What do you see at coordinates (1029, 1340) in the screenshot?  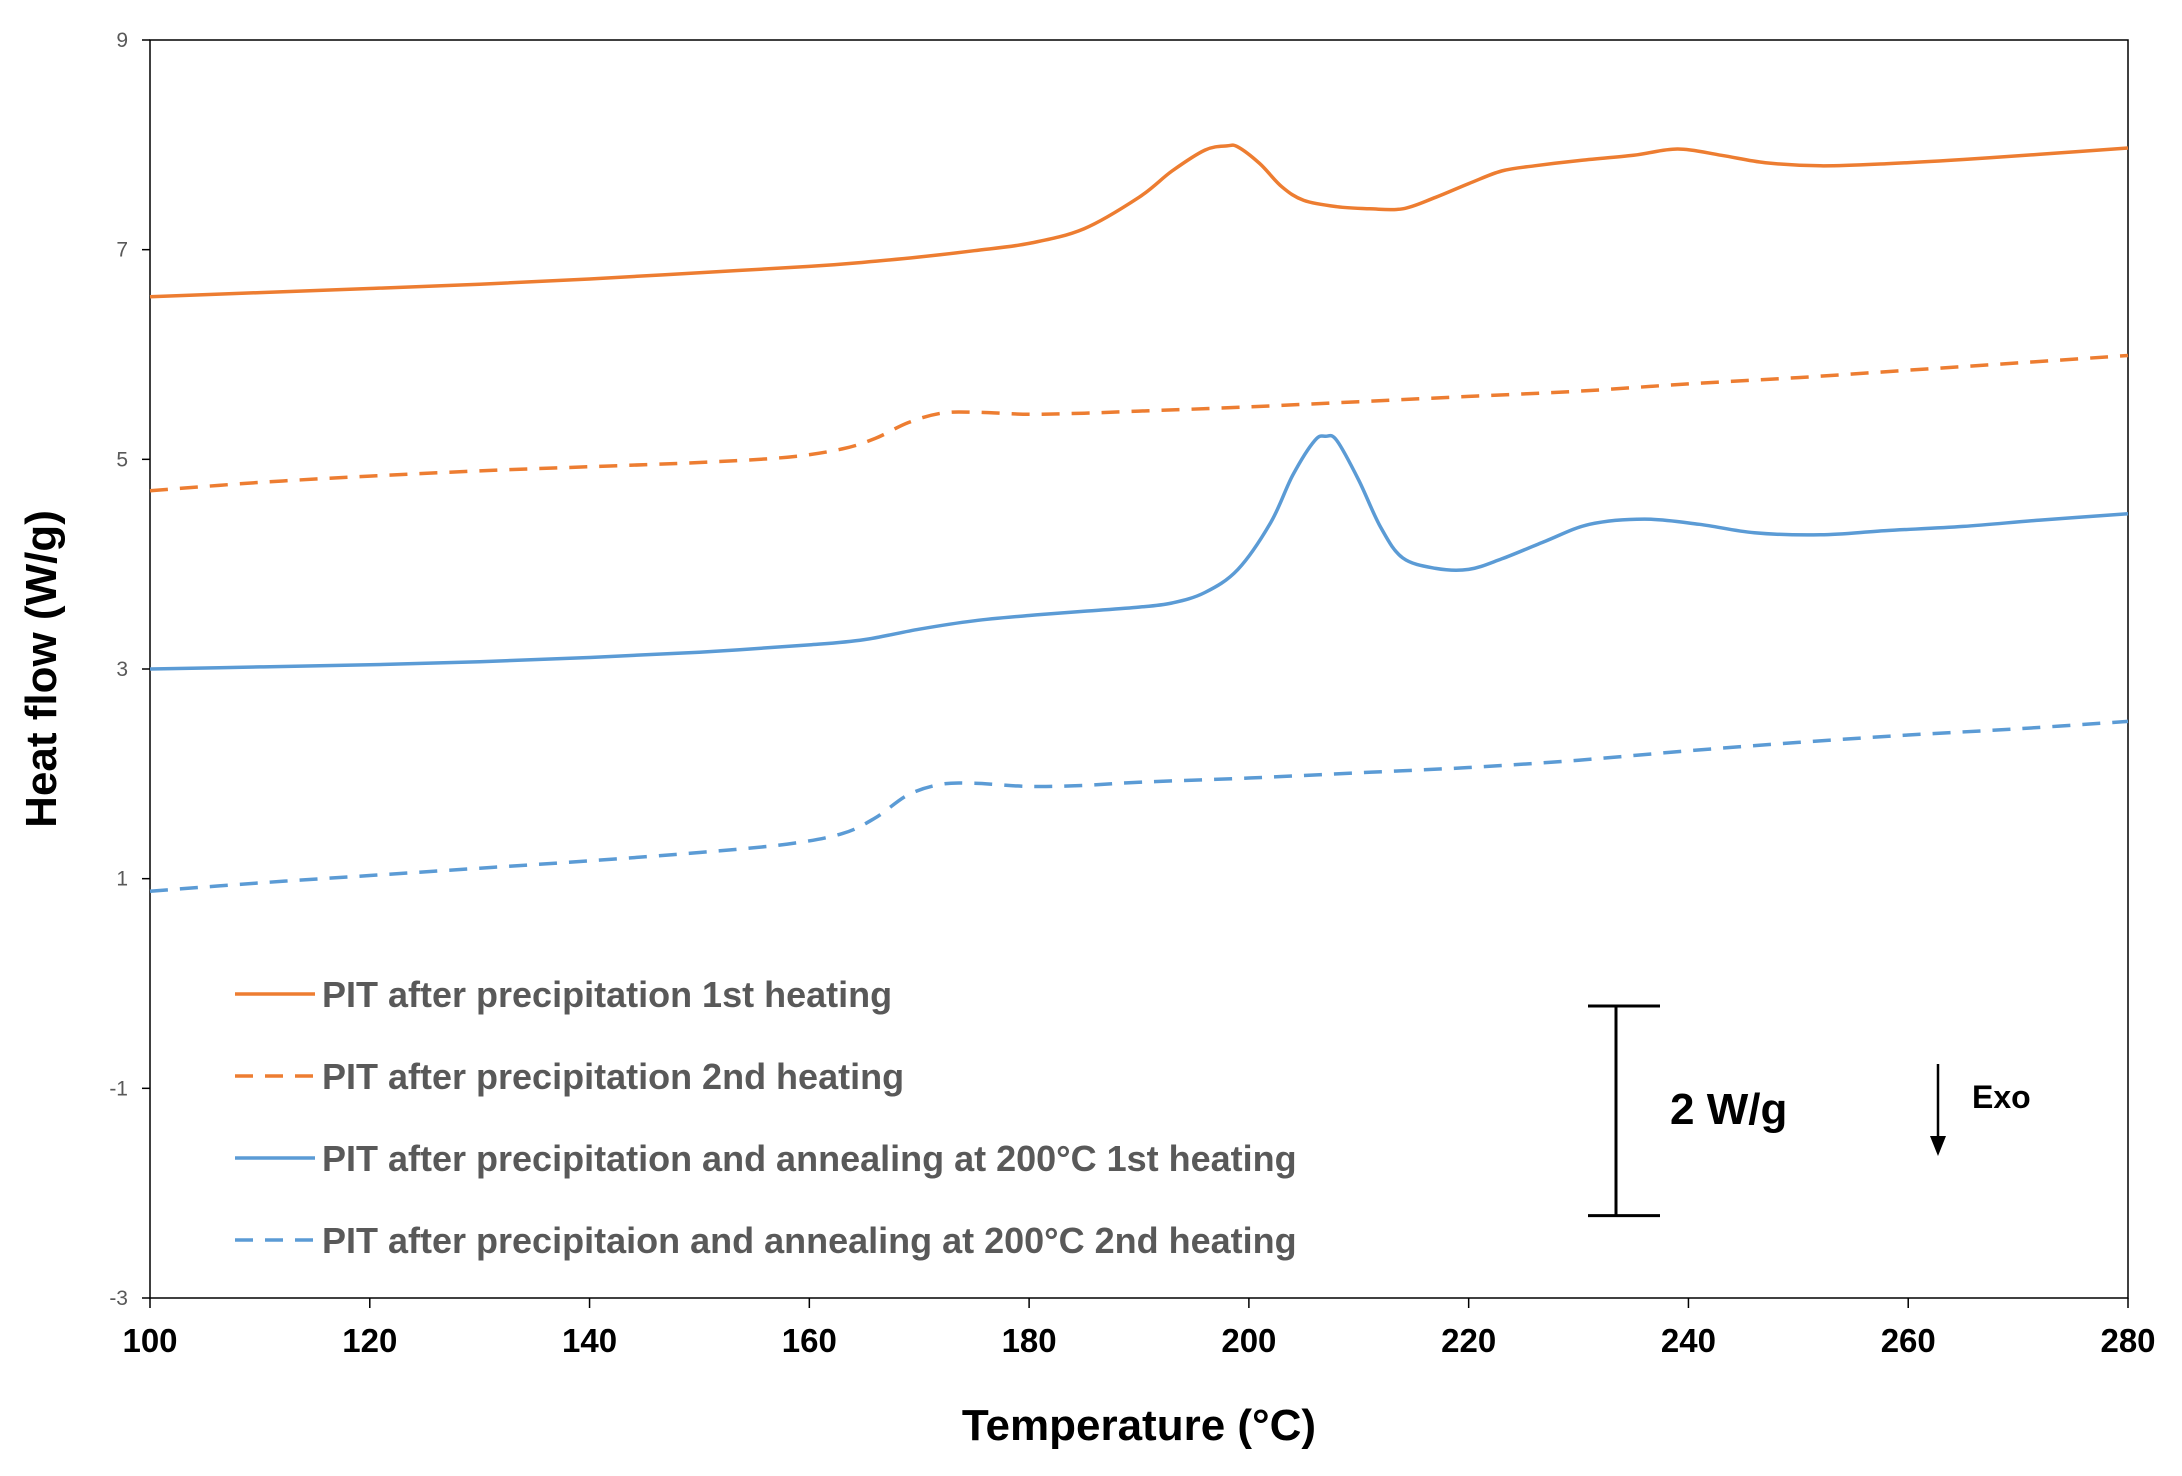 I see `x-tick-label: 180` at bounding box center [1029, 1340].